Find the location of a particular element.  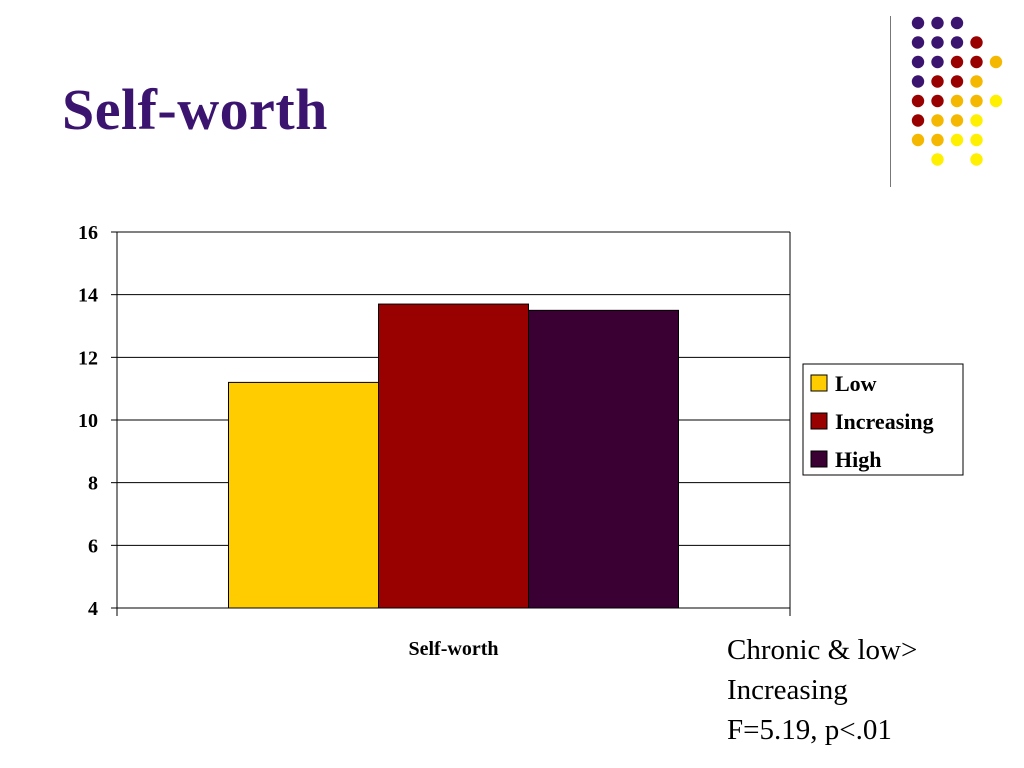

x-category-label: Self-worth is located at coordinates (454, 649).